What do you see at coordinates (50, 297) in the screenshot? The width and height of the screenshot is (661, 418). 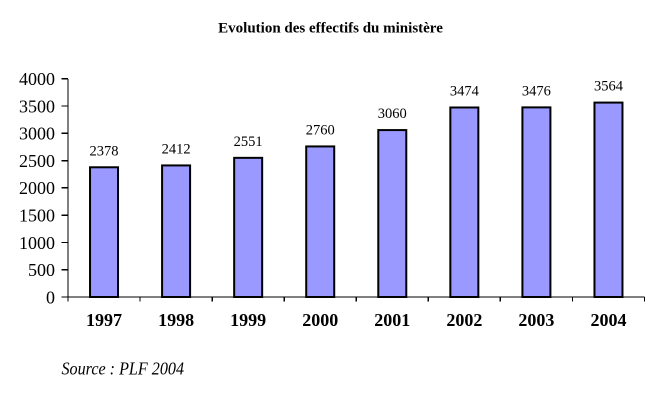 I see `svg-text: 0` at bounding box center [50, 297].